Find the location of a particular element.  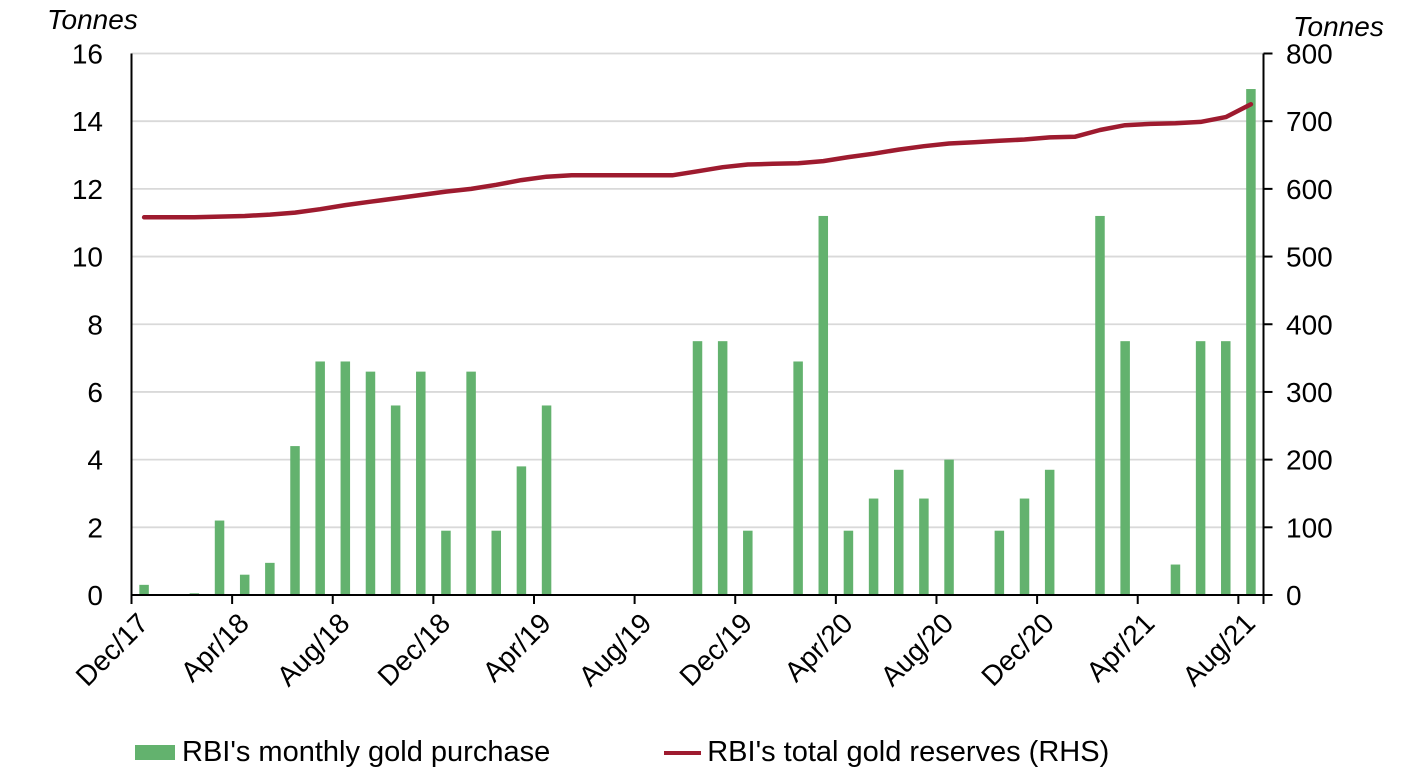

x-axis-label: Aug/21 is located at coordinates (1218, 649).